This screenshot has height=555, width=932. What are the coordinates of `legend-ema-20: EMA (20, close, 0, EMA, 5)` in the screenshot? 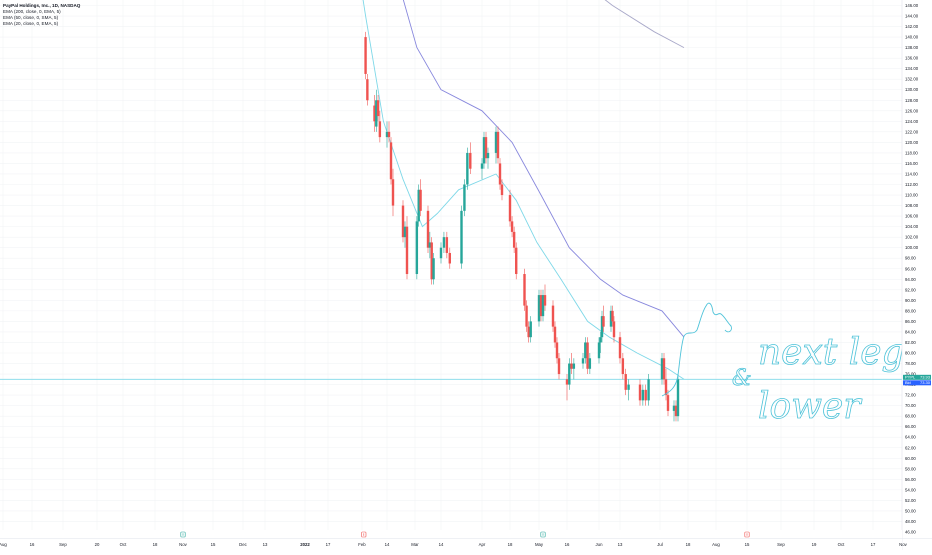 It's located at (31, 23).